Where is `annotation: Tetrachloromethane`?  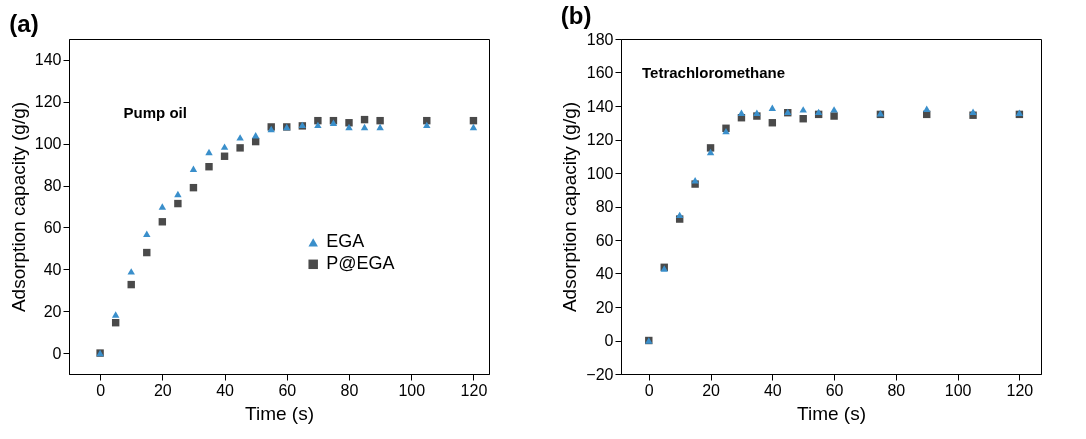 annotation: Tetrachloromethane is located at coordinates (714, 72).